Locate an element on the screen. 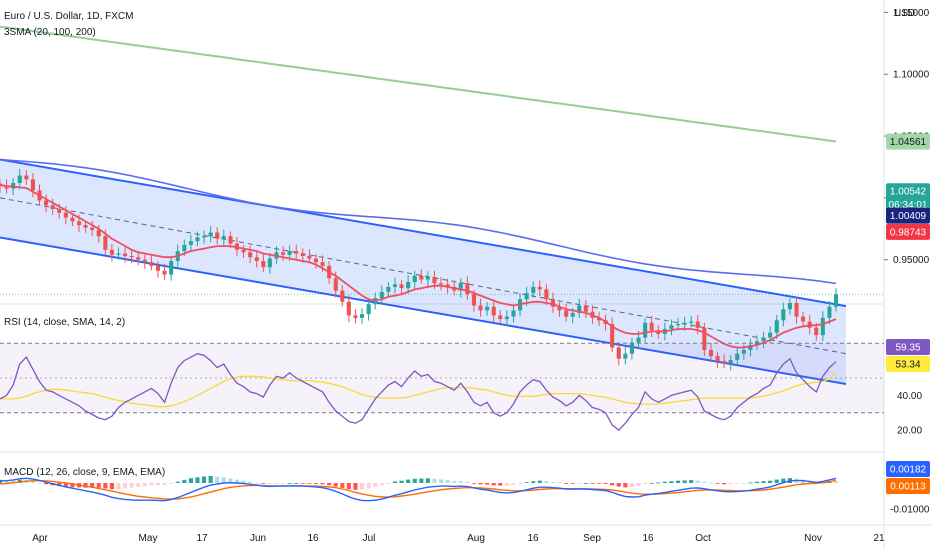 The image size is (932, 550). rsi-ma-line is located at coordinates (418, 389).